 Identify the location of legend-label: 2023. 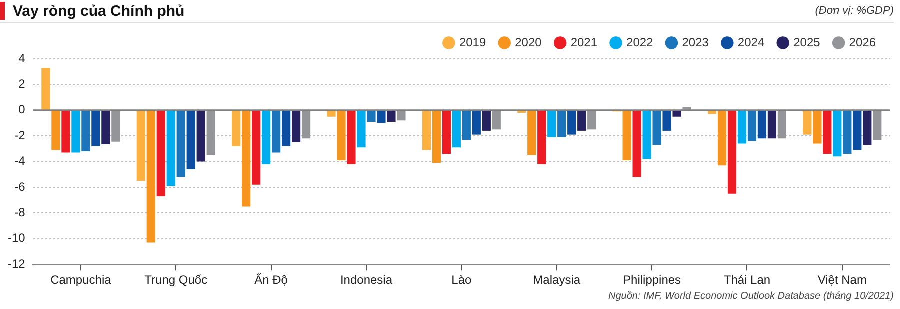
(696, 42).